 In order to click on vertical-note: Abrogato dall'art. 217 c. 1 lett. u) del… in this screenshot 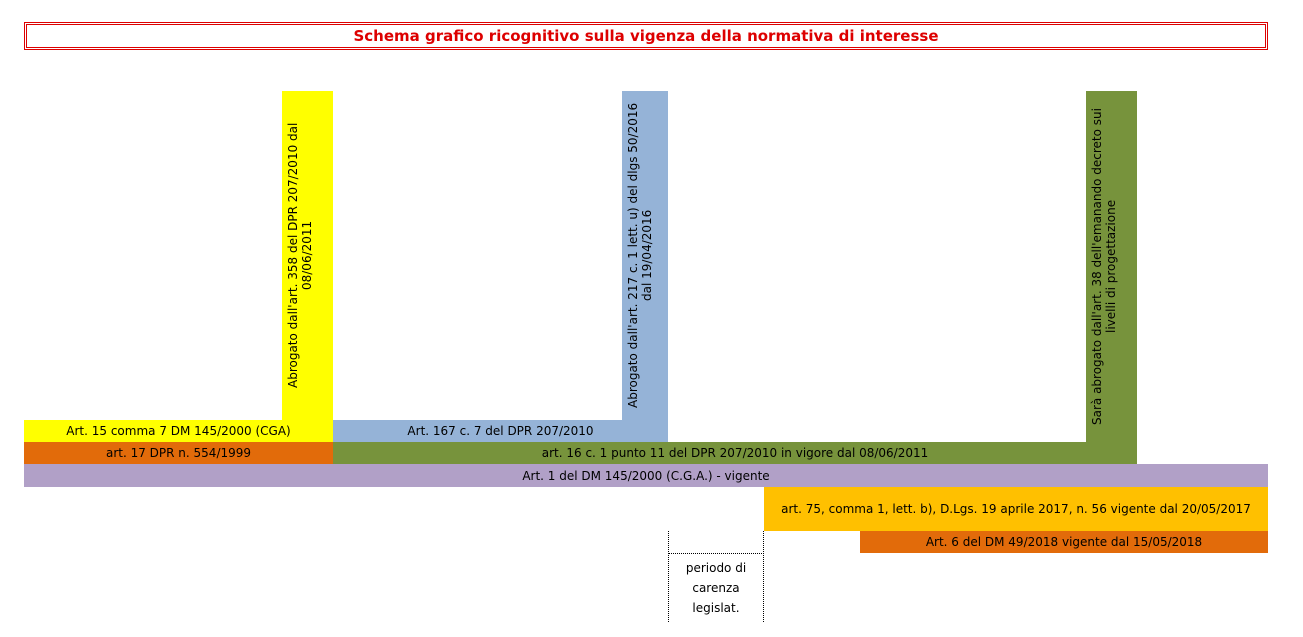, I will do `click(645, 255)`.